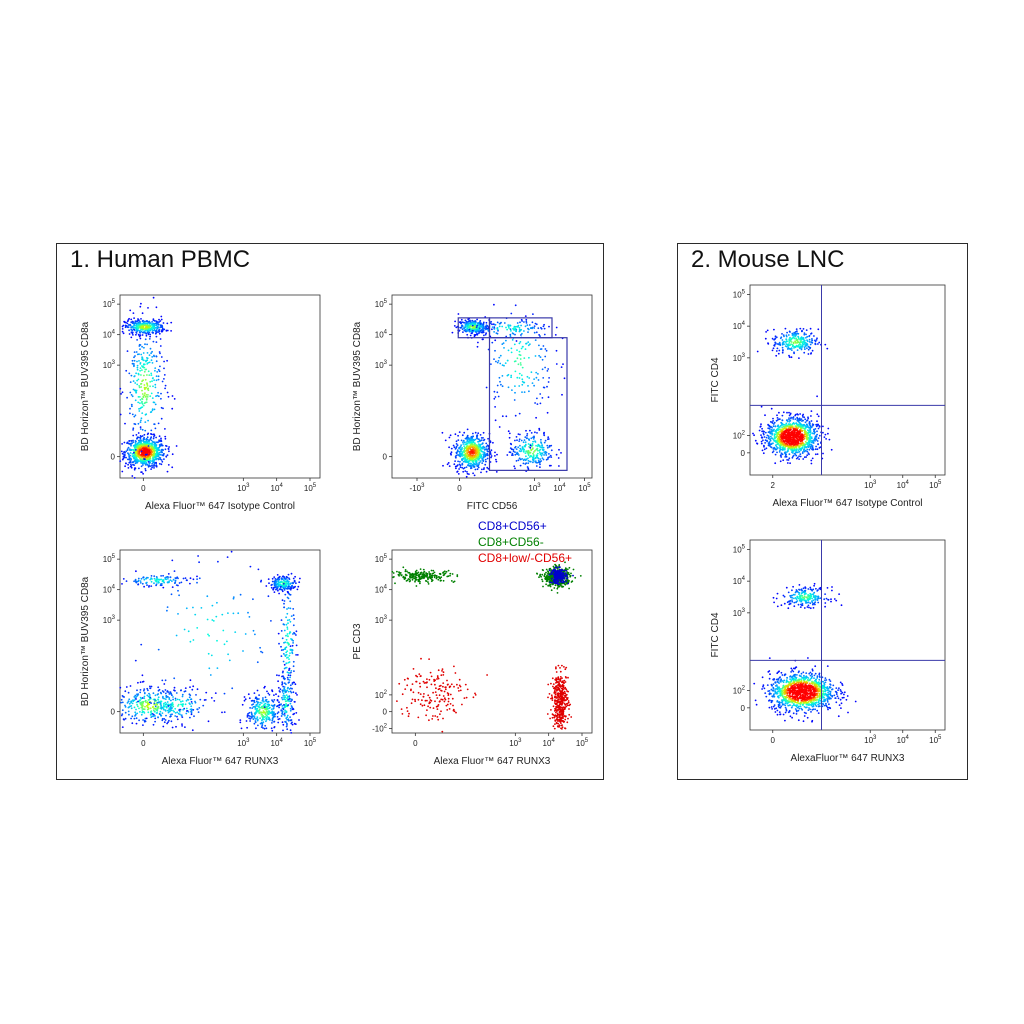 Image resolution: width=1024 pixels, height=1024 pixels. What do you see at coordinates (109, 335) in the screenshot?
I see `tick-label: 104` at bounding box center [109, 335].